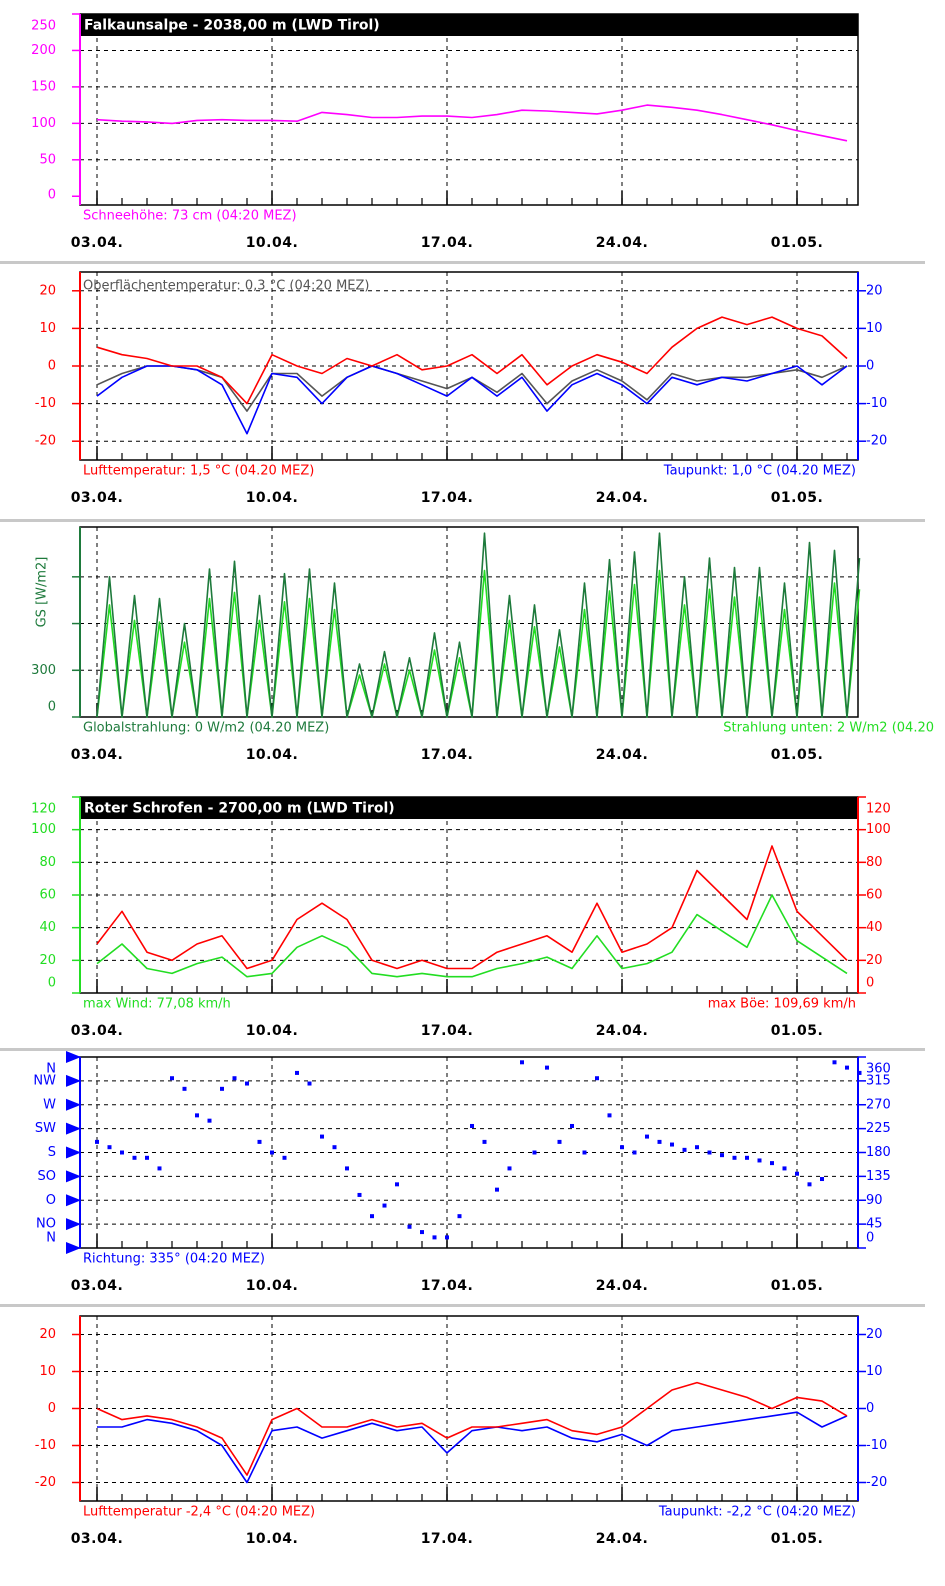  What do you see at coordinates (174, 1259) in the screenshot?
I see `series-label: Richtung: 335° (04:20 MEZ)` at bounding box center [174, 1259].